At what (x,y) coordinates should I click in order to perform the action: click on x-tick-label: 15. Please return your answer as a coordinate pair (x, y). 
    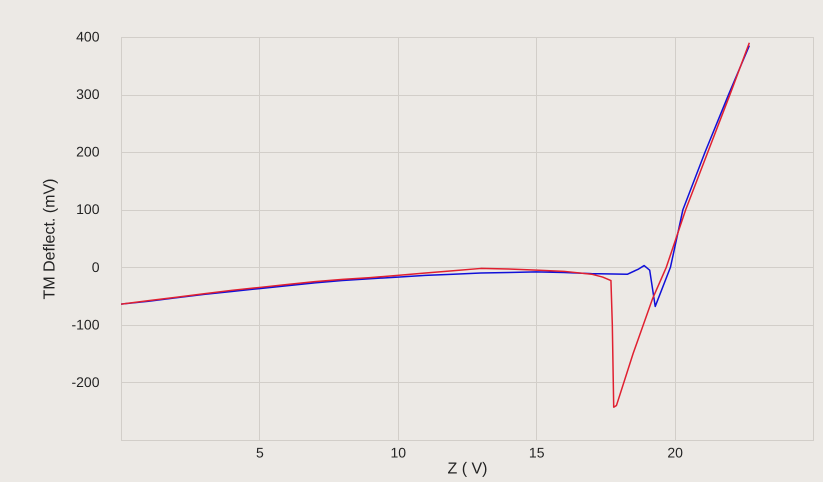
    Looking at the image, I should click on (536, 452).